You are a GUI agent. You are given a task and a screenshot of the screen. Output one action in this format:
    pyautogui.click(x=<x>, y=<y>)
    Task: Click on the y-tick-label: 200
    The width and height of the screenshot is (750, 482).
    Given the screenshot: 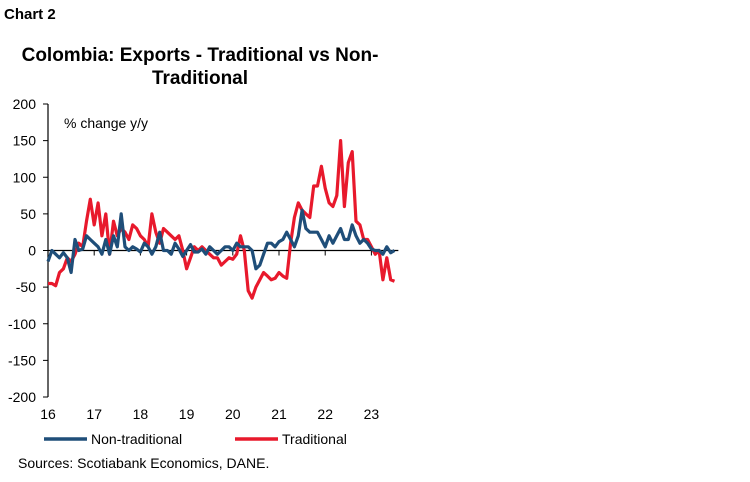 What is the action you would take?
    pyautogui.click(x=25, y=104)
    